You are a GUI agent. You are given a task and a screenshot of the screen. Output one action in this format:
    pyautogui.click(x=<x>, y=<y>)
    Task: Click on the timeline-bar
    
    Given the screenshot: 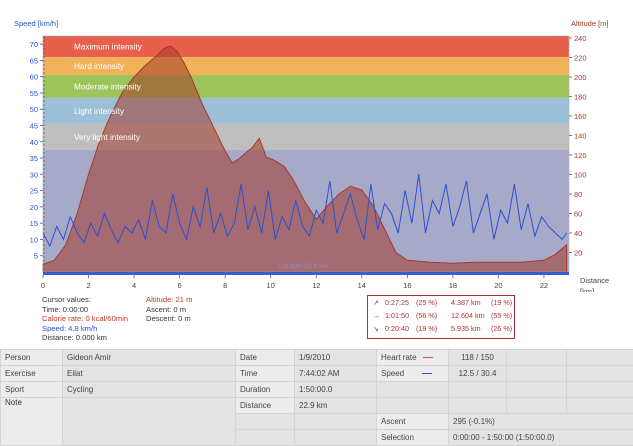 What is the action you would take?
    pyautogui.click(x=306, y=273)
    